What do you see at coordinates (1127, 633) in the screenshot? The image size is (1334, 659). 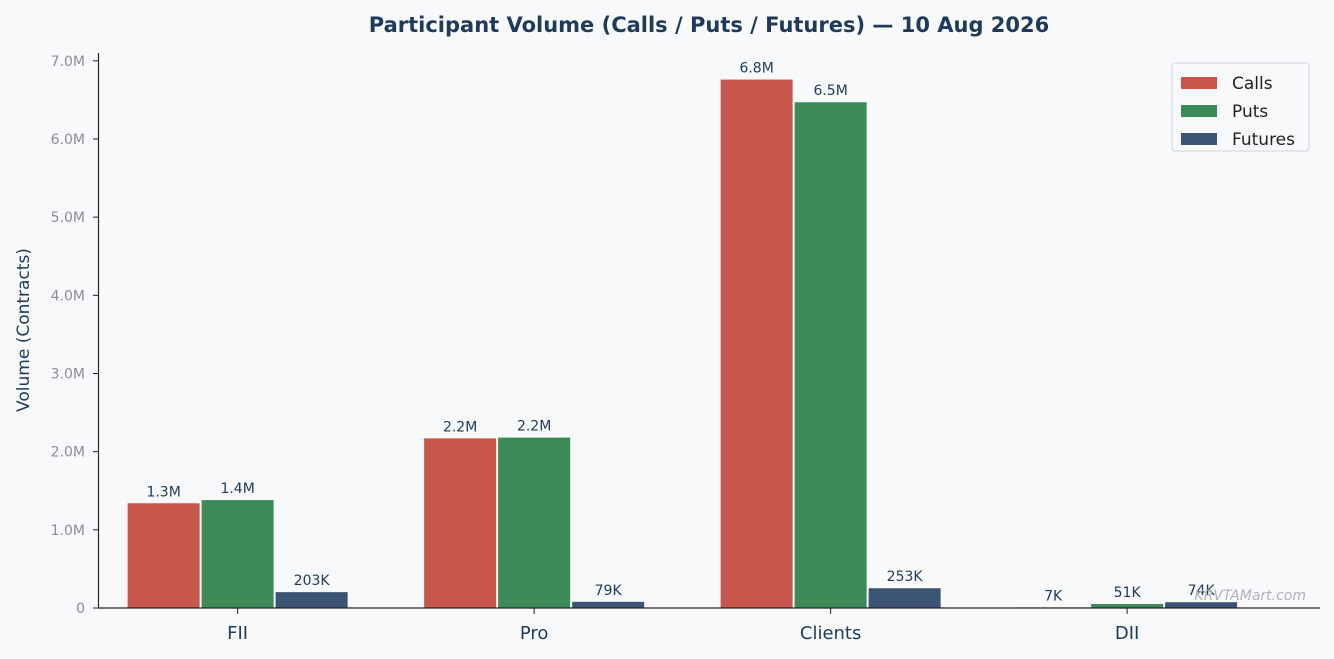 I see `x-tick-label-dii: DII` at bounding box center [1127, 633].